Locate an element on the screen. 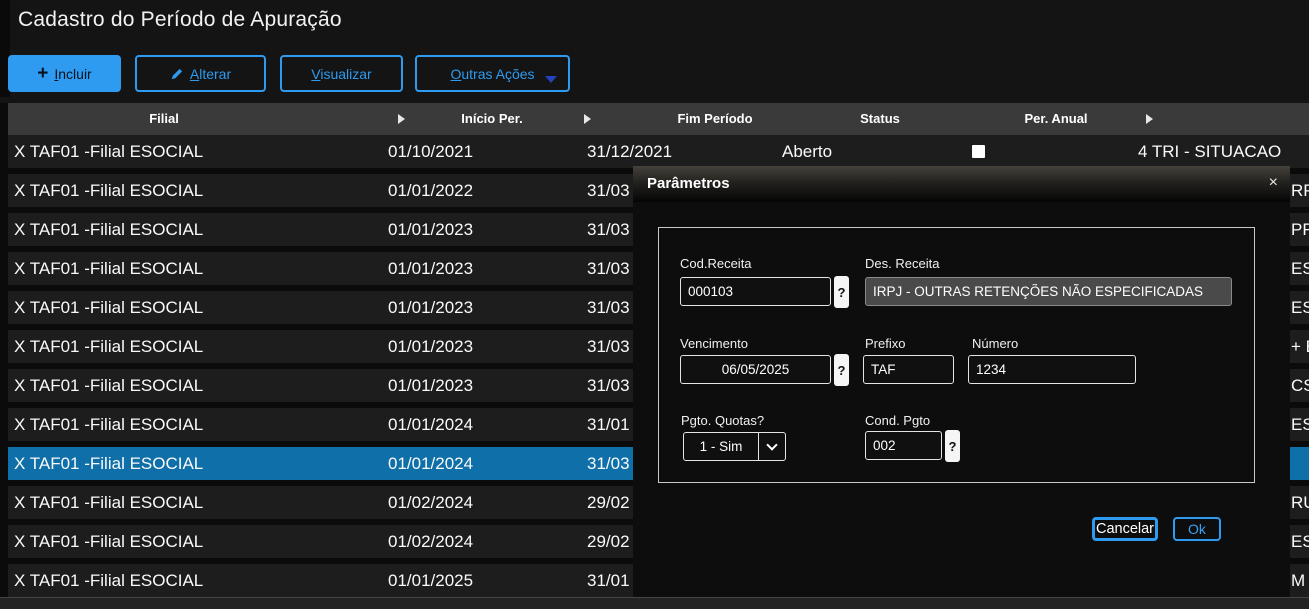 The height and width of the screenshot is (609, 1309). checkbox-per-anual is located at coordinates (978, 151).